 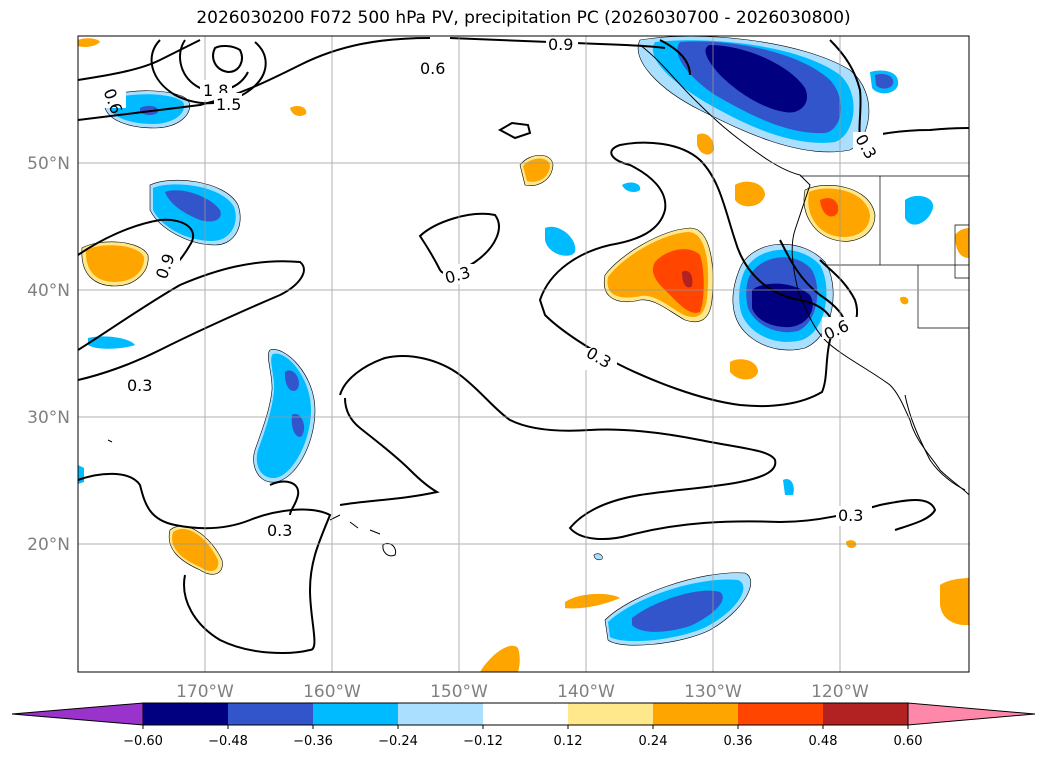 I want to click on precip-blob-pos-nv, so click(x=962, y=243).